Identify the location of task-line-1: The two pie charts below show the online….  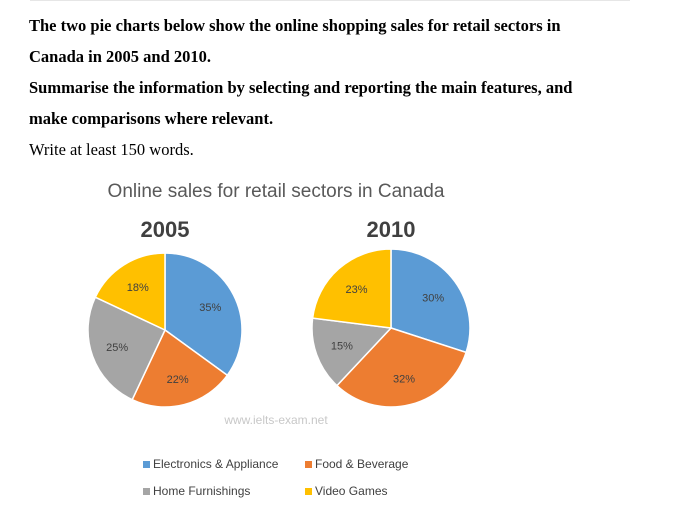
(295, 25).